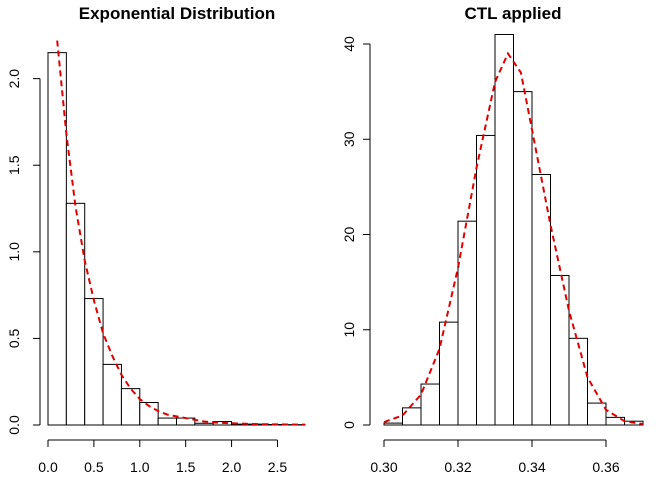 The width and height of the screenshot is (672, 480). What do you see at coordinates (177, 13) in the screenshot?
I see `chart-title: Exponential Distribution` at bounding box center [177, 13].